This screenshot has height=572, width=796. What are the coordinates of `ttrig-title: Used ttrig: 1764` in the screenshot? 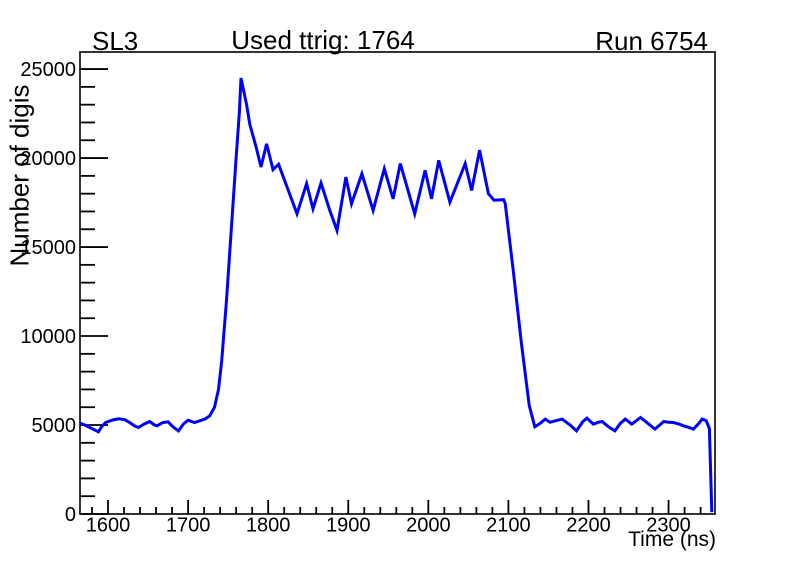 It's located at (323, 40).